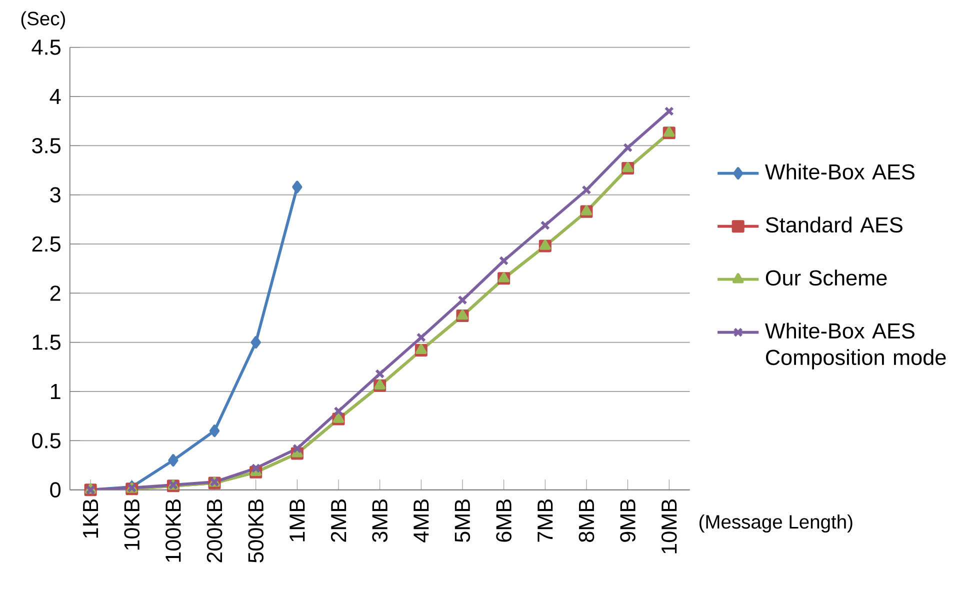 The height and width of the screenshot is (607, 959). I want to click on x-tick-label: 9MB, so click(628, 520).